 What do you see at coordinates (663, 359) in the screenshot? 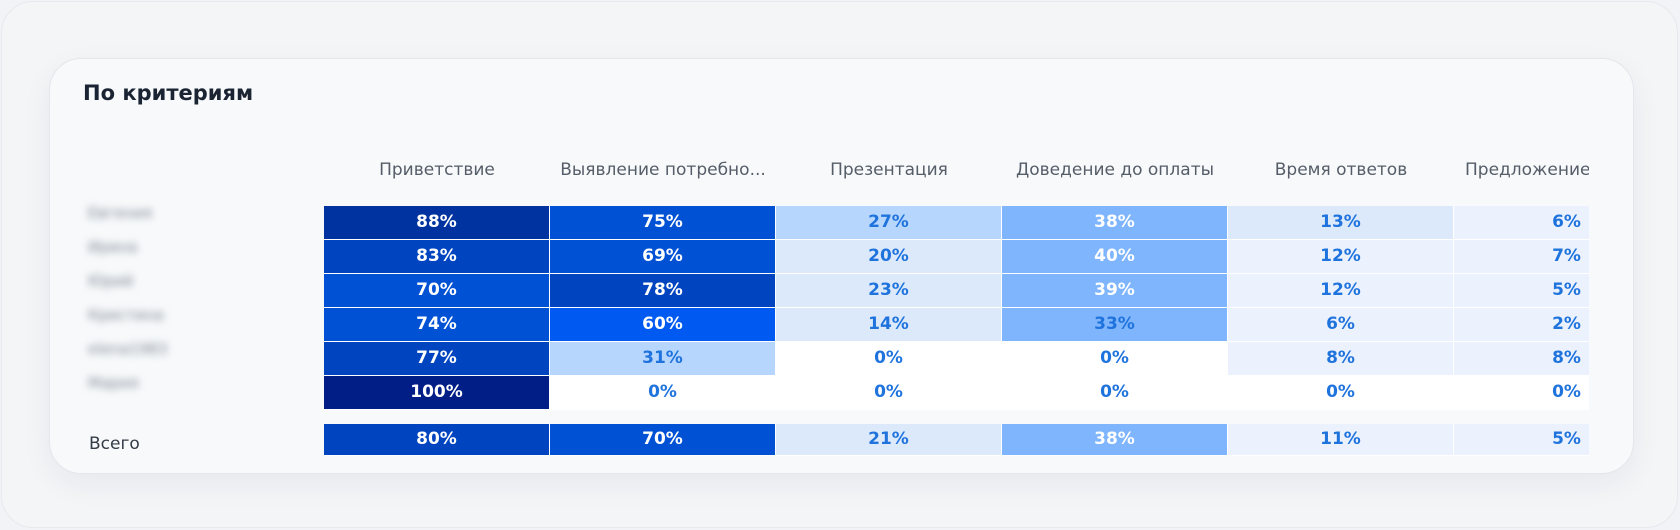
I see `score-cell-needs: 31%` at bounding box center [663, 359].